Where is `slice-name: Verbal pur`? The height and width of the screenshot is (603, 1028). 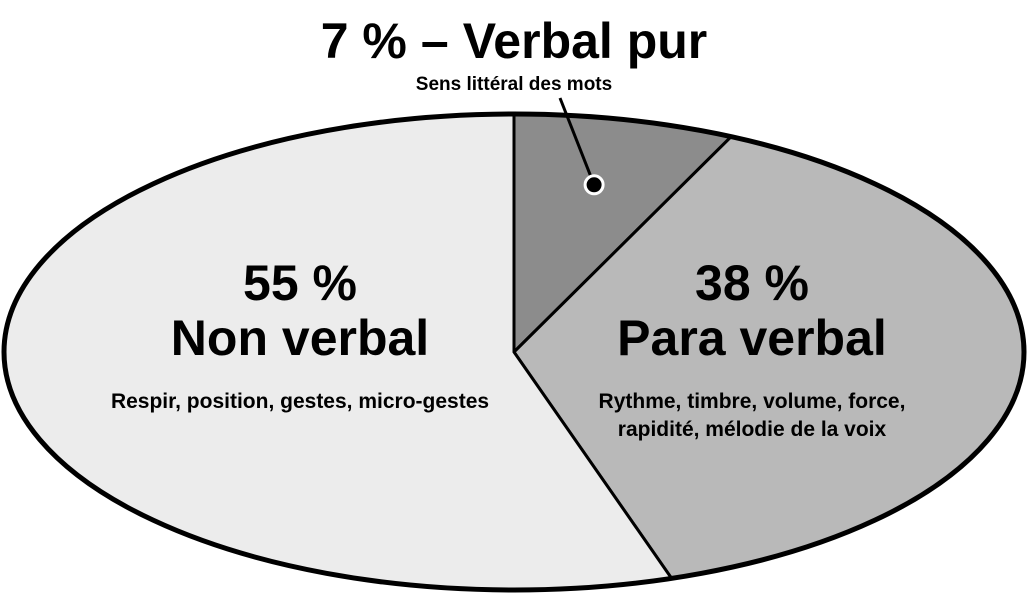 slice-name: Verbal pur is located at coordinates (585, 41).